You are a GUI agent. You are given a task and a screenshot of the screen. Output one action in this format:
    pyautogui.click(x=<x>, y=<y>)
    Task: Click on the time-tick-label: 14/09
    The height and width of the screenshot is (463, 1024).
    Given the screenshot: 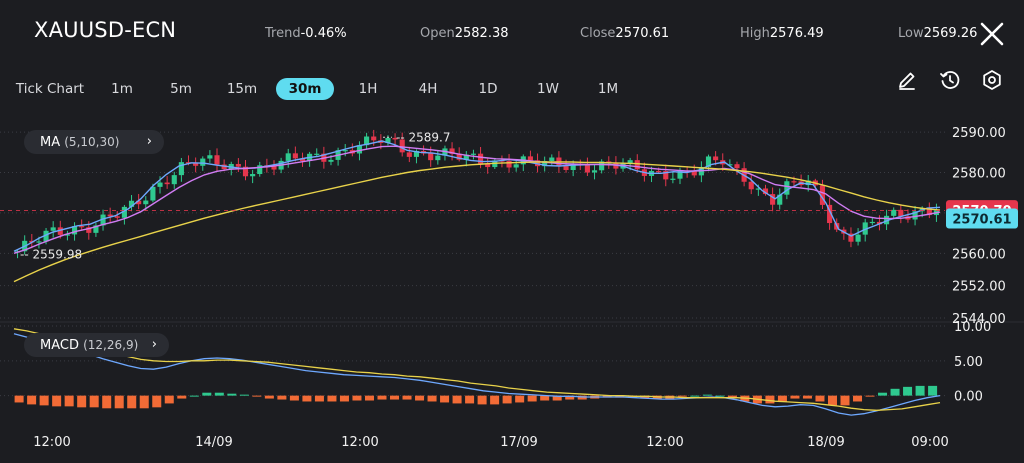 What is the action you would take?
    pyautogui.click(x=213, y=442)
    